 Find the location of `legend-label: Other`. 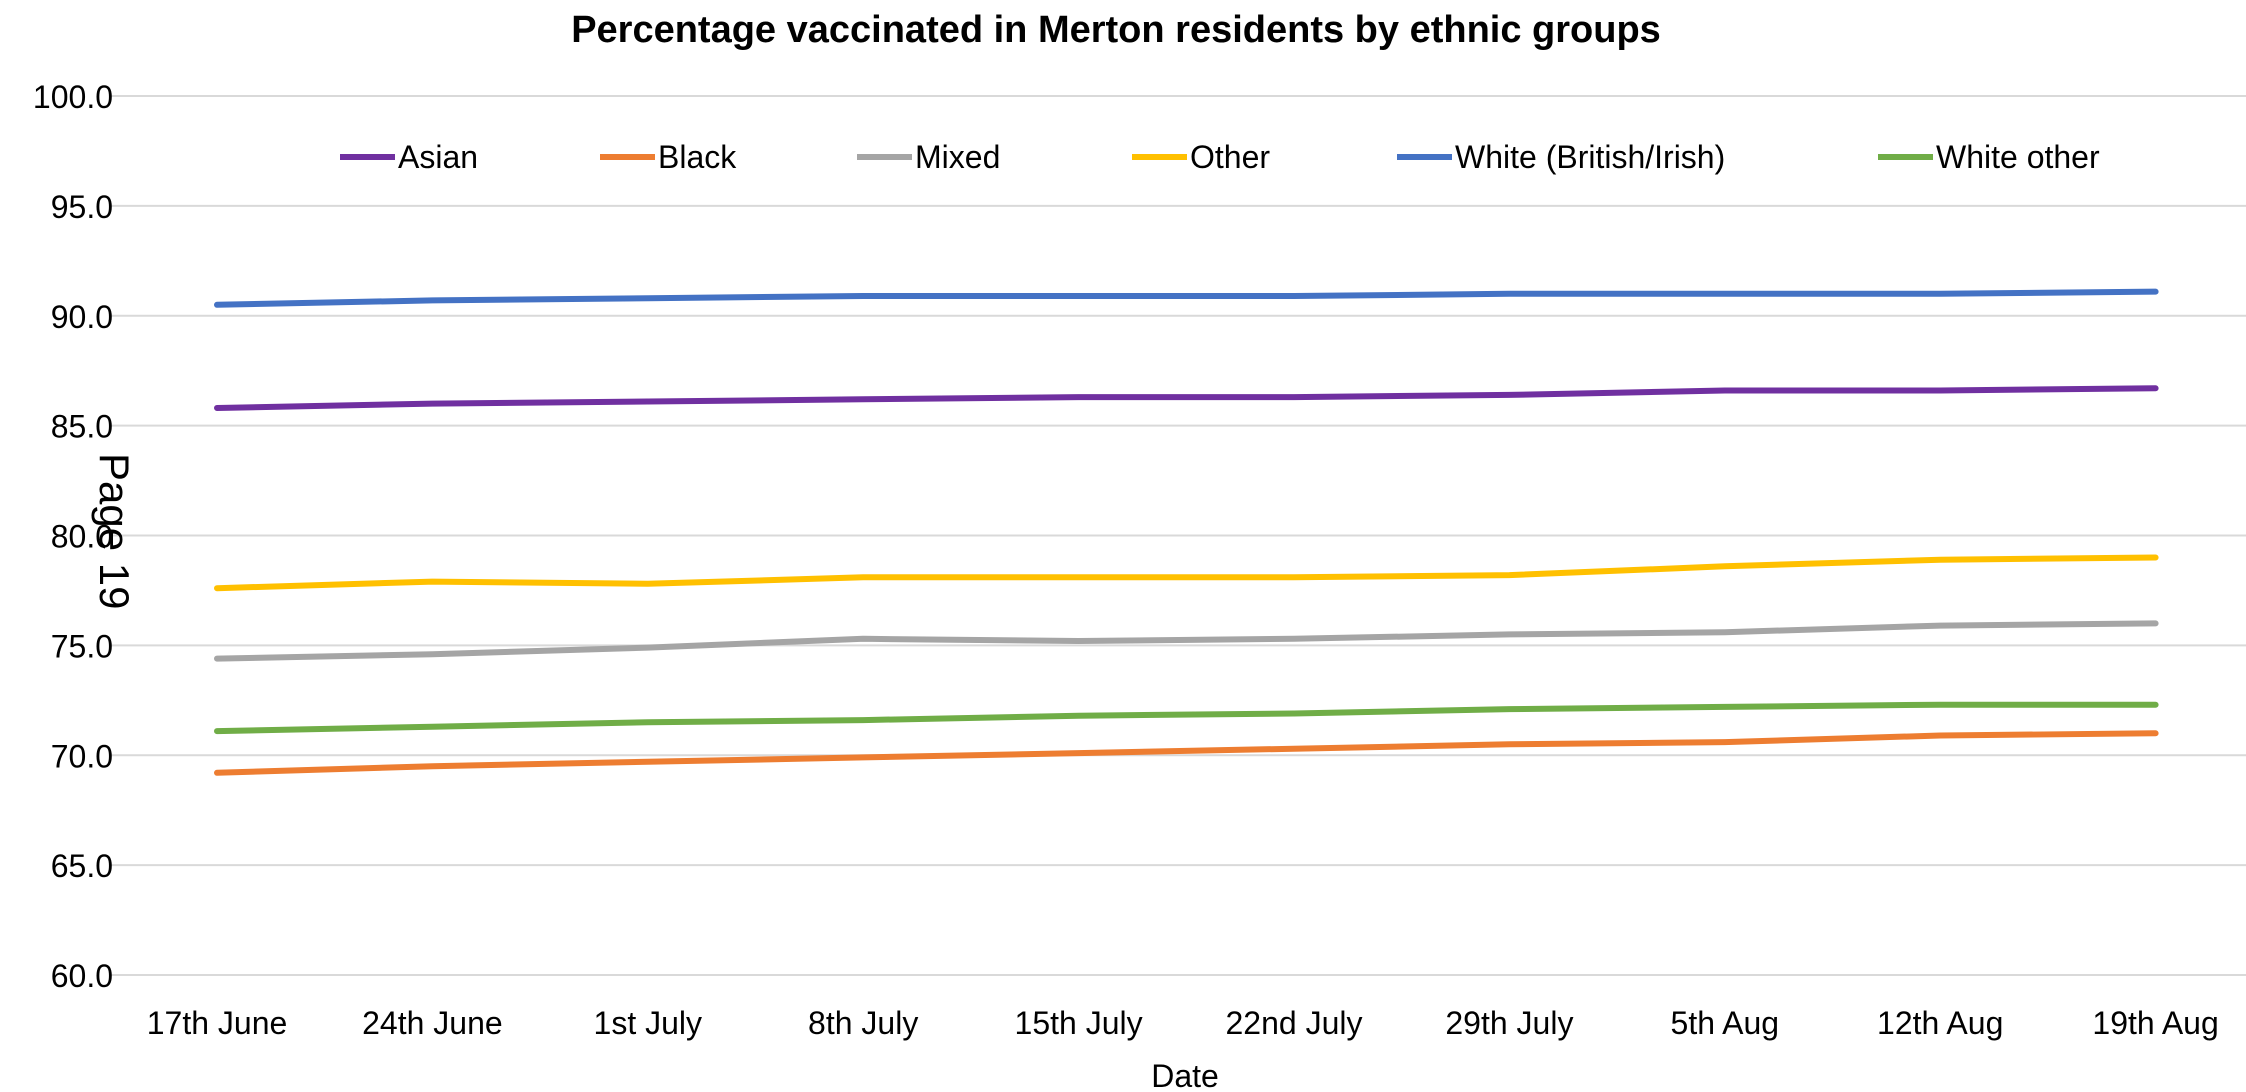

legend-label: Other is located at coordinates (1230, 157).